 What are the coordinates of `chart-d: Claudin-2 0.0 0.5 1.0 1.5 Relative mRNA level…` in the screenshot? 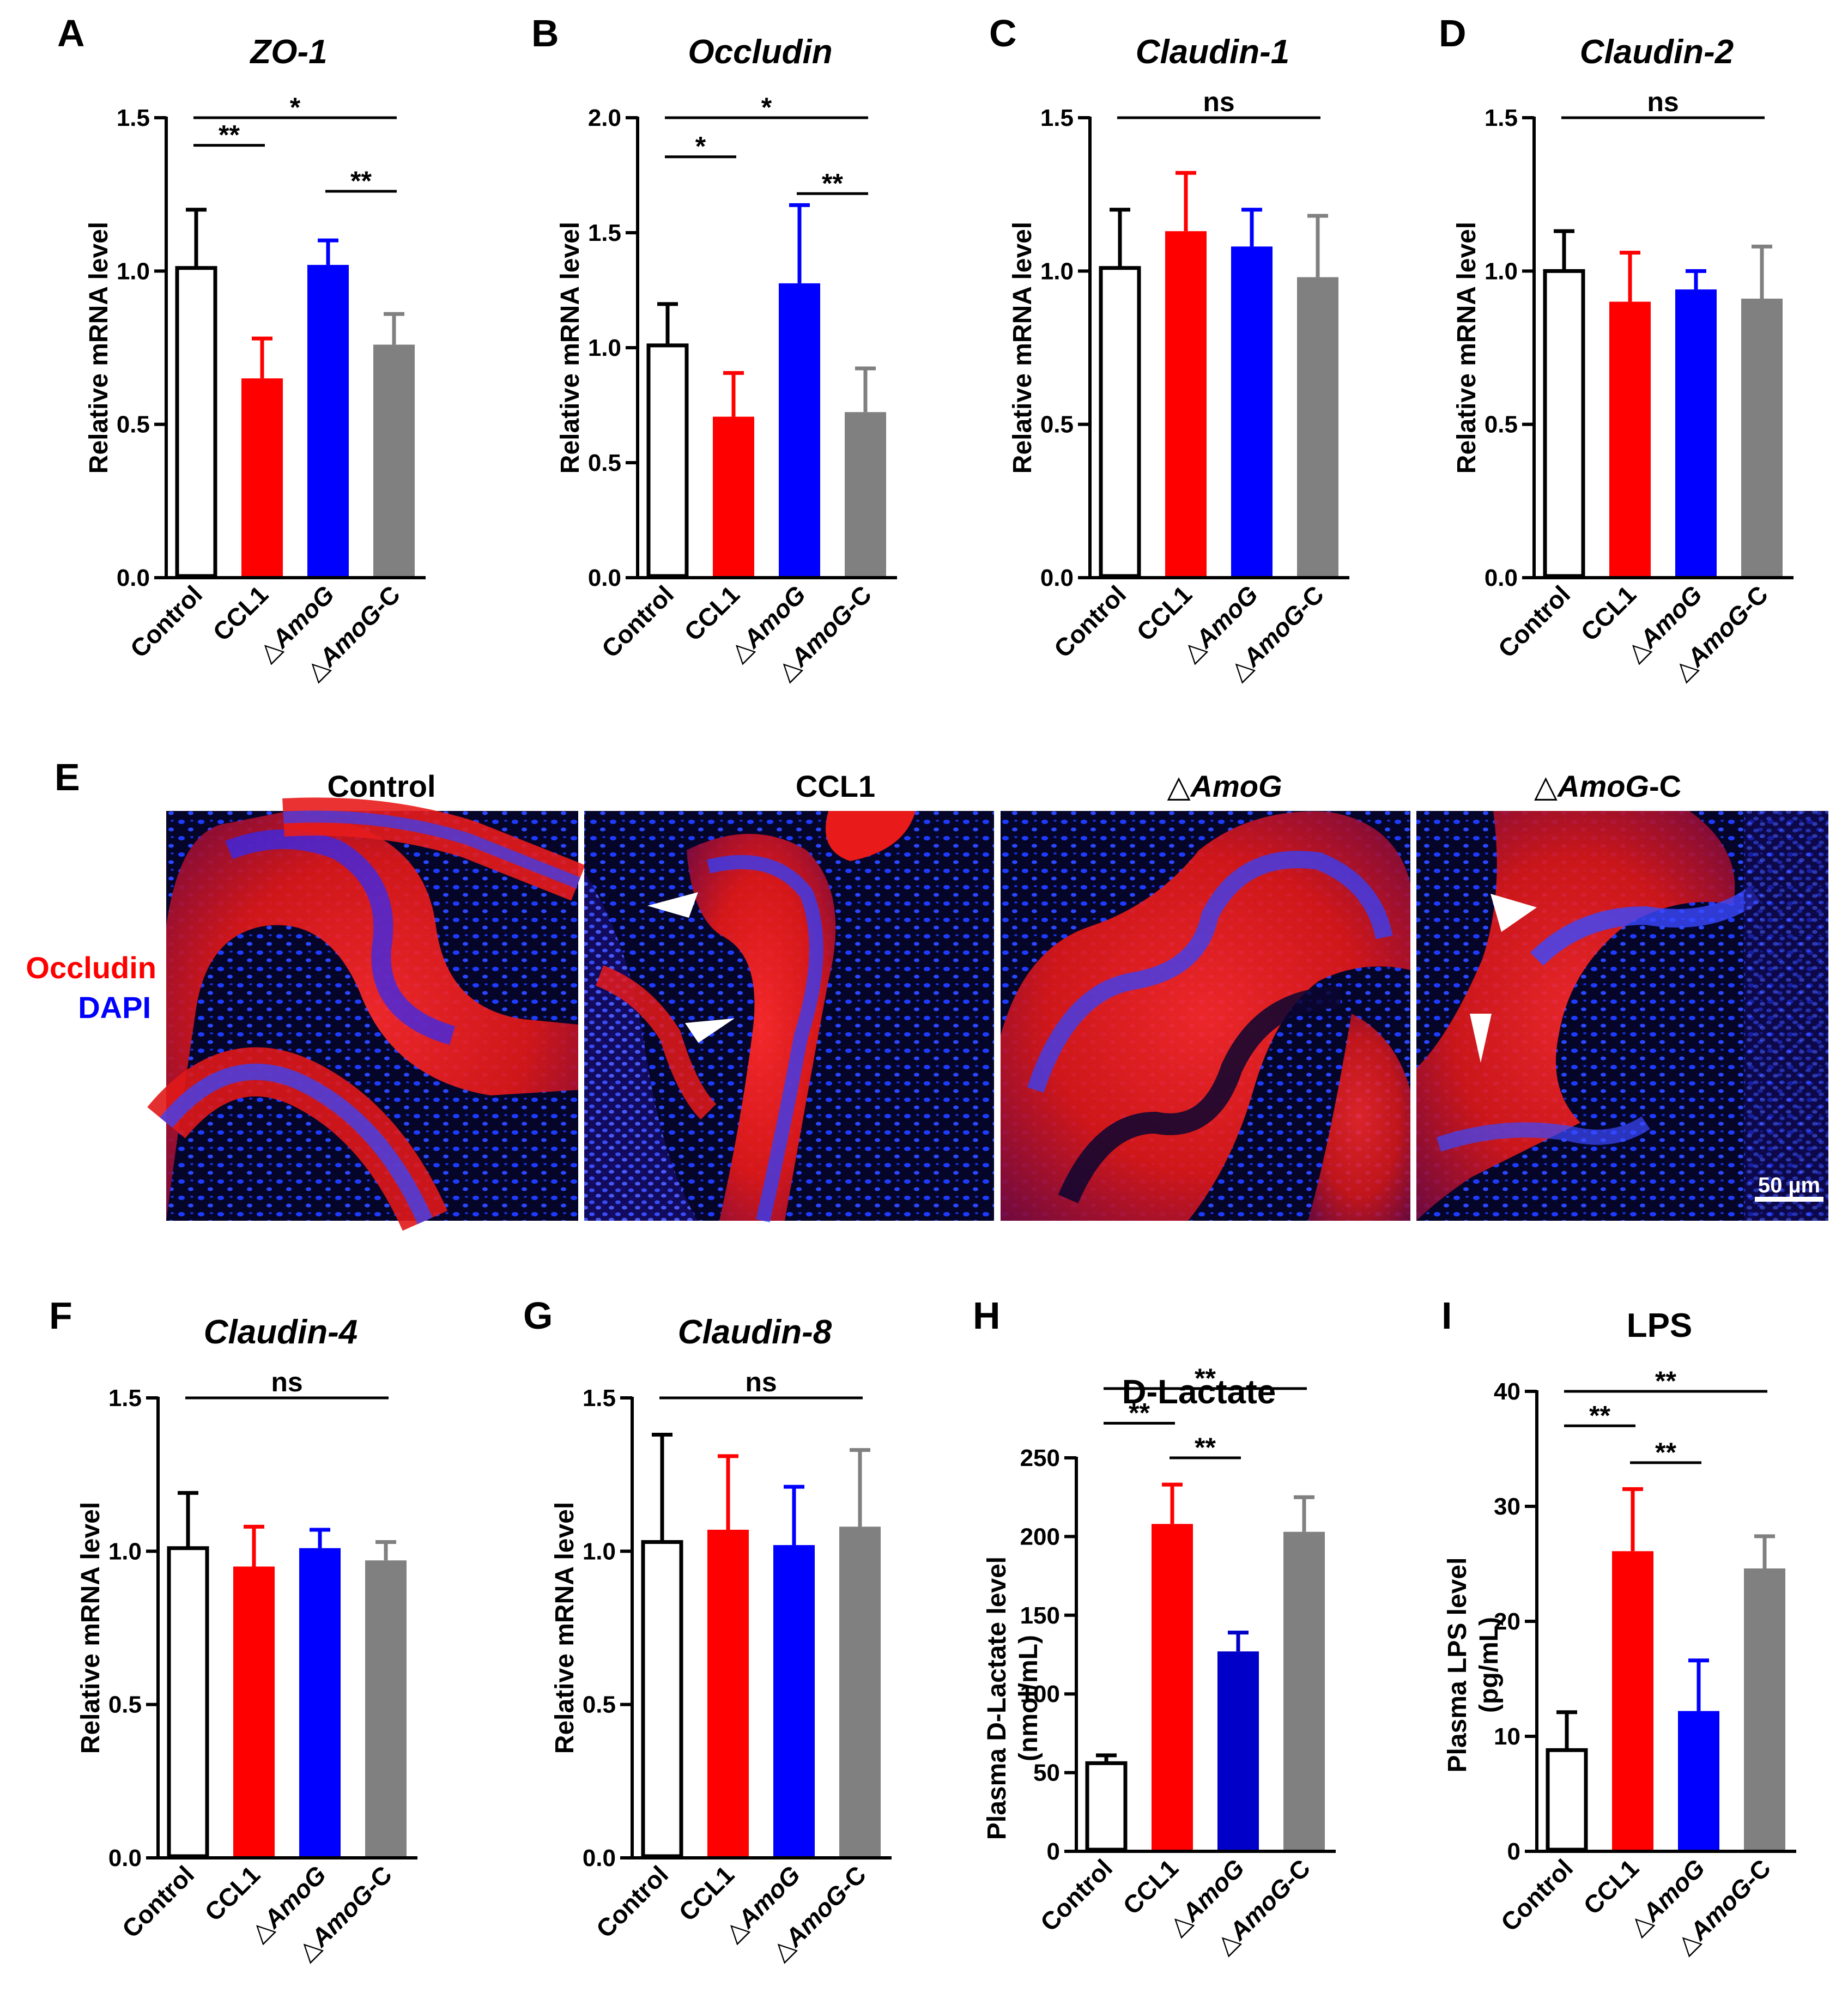 It's located at (1623, 359).